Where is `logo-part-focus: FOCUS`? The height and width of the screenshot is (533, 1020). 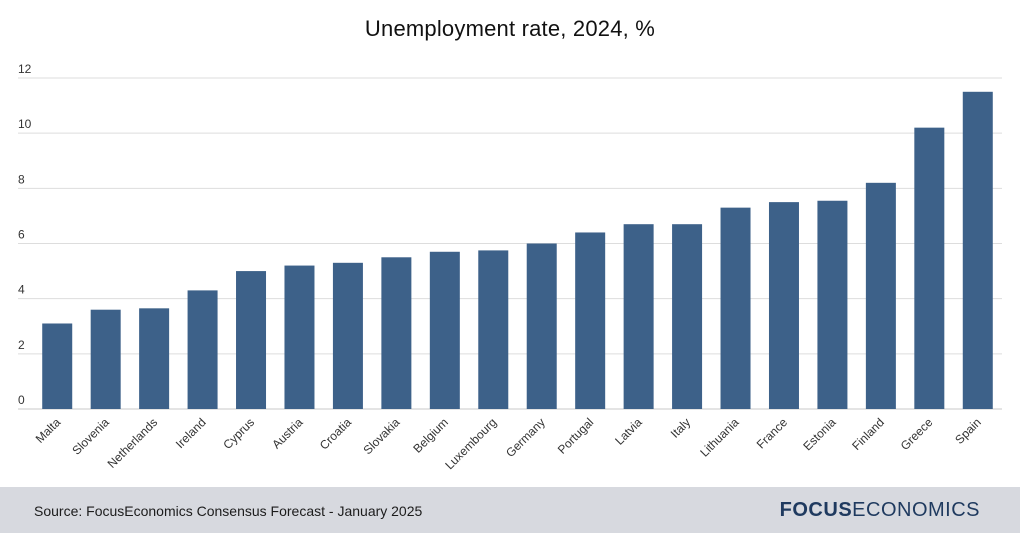
logo-part-focus: FOCUS is located at coordinates (816, 510).